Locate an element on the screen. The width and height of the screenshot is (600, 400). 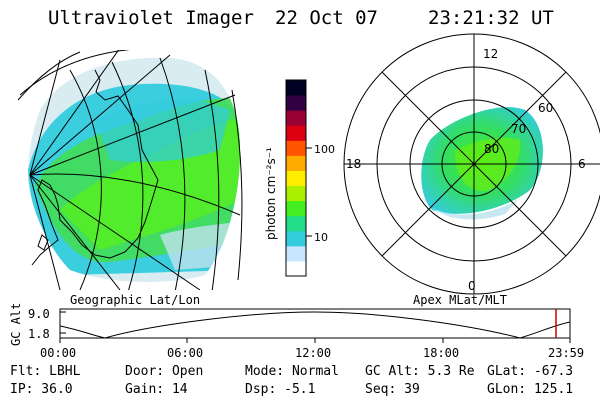
mlt-18-label: 18 is located at coordinates (353, 164).